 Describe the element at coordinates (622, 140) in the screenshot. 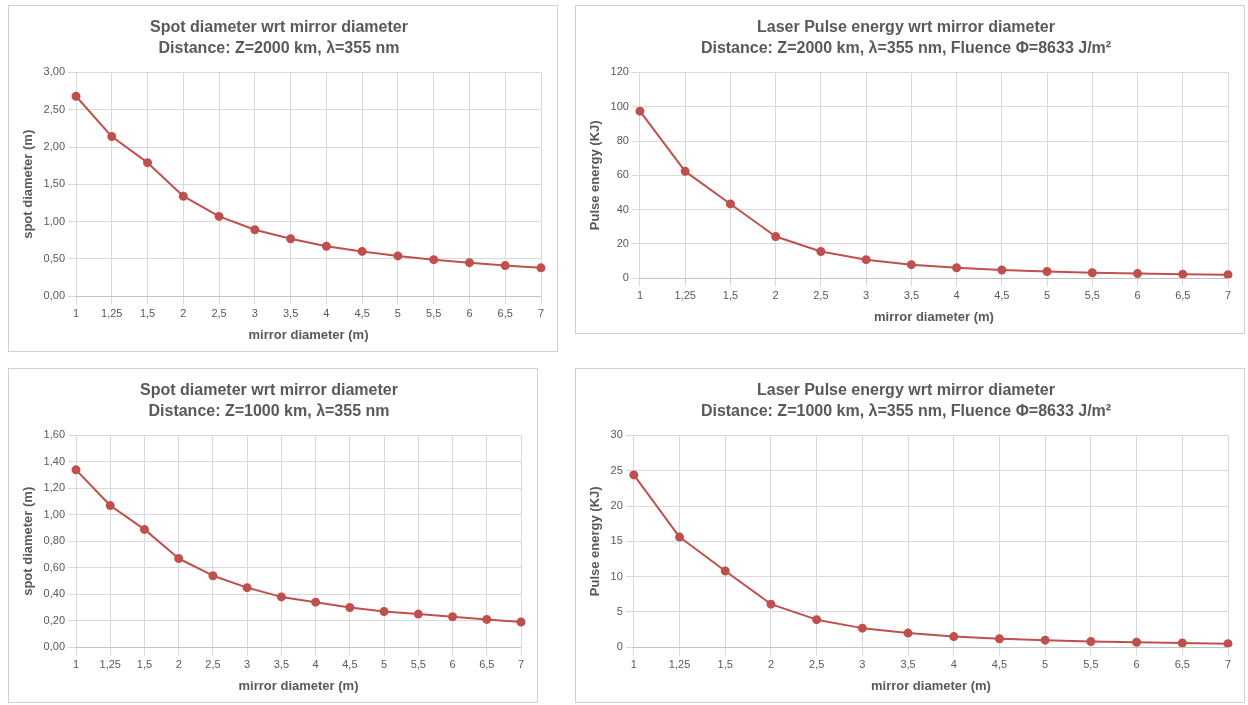

I see `y-tick-label: 80` at that location.